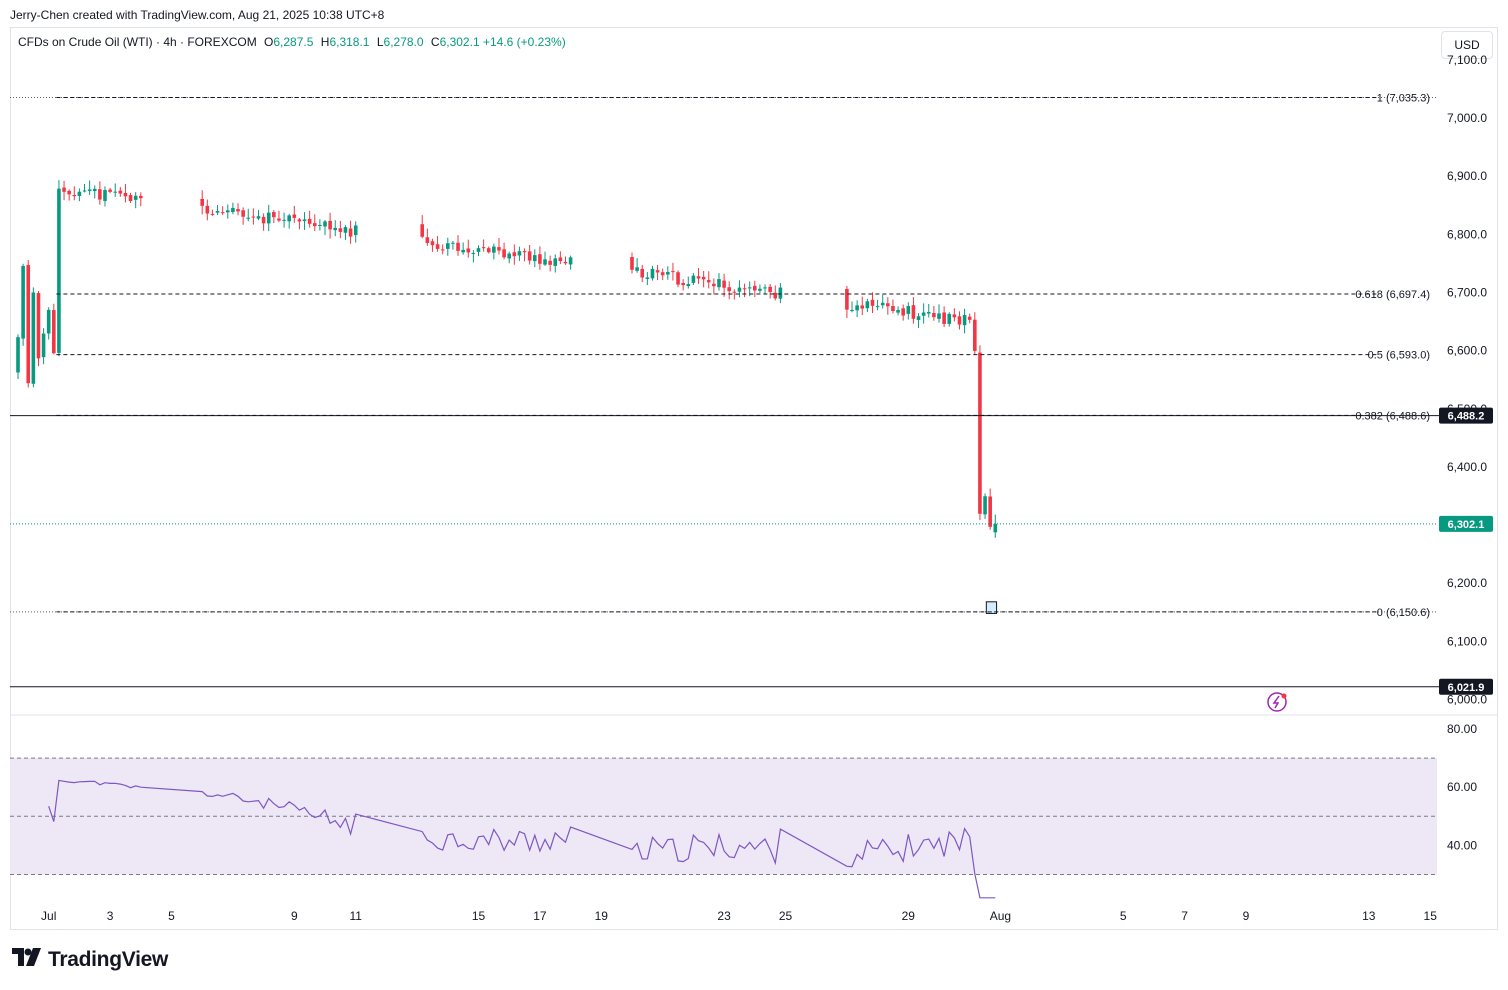  I want to click on tradingview-logo-text: TradingView, so click(108, 959).